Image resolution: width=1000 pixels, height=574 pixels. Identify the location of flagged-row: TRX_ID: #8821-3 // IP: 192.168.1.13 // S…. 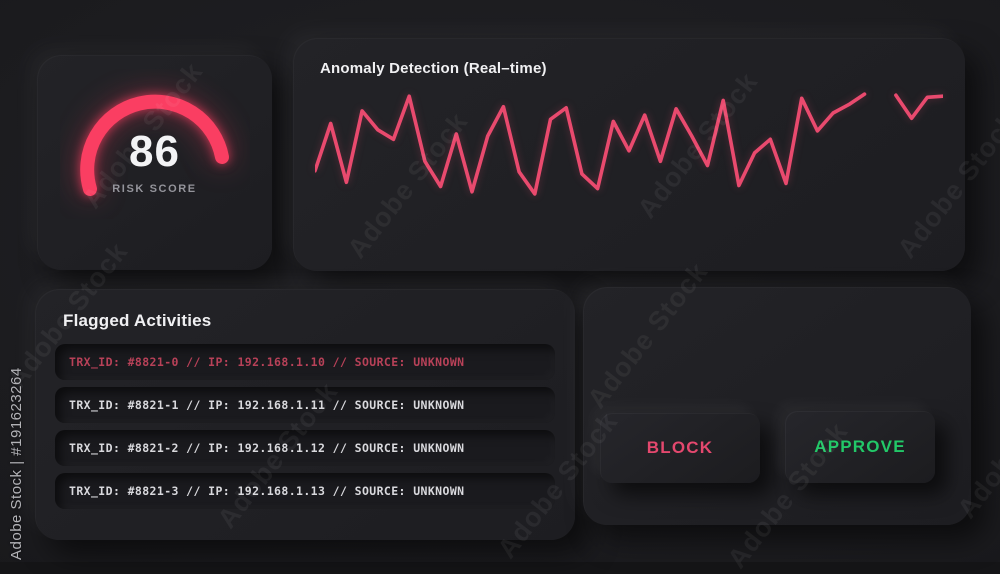
(305, 491).